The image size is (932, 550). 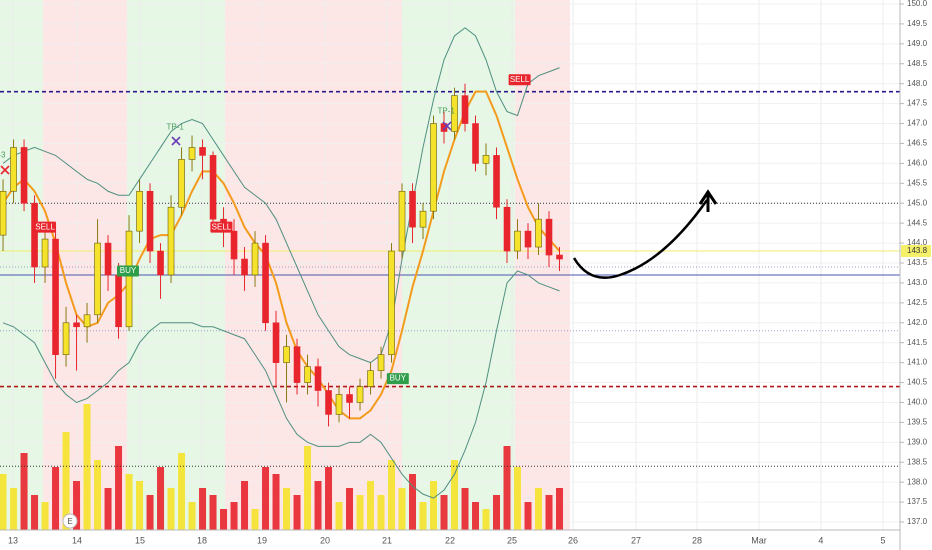 I want to click on x-tick-label: 15, so click(x=140, y=540).